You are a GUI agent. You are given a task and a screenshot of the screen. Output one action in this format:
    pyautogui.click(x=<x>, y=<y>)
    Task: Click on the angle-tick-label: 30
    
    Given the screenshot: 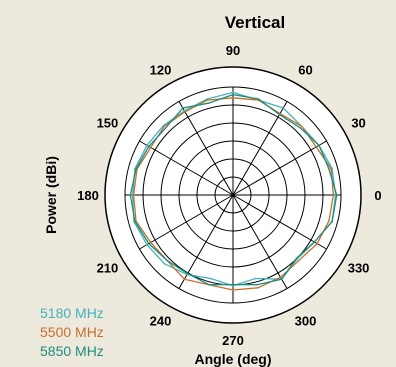 What is the action you would take?
    pyautogui.click(x=358, y=123)
    